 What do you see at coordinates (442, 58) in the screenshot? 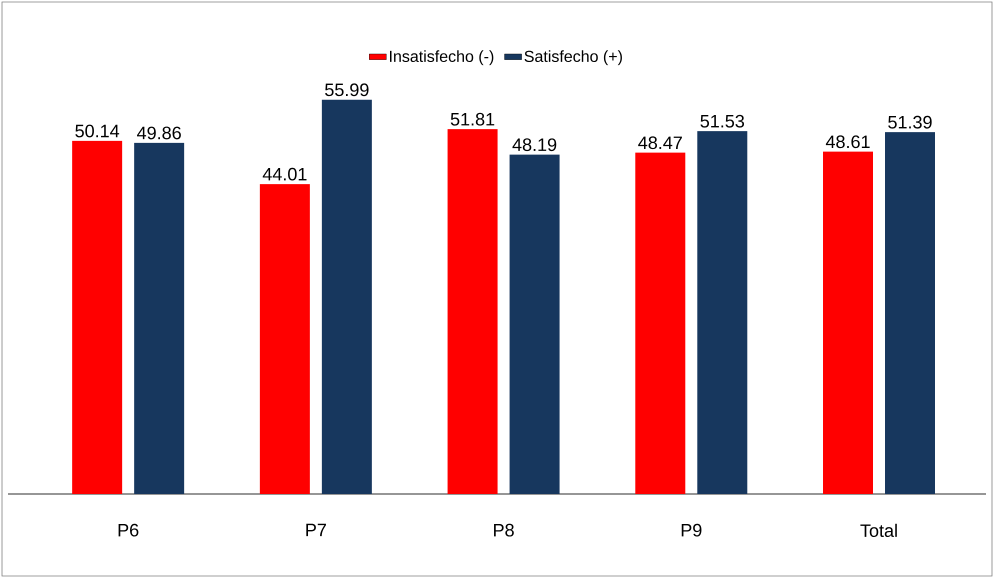
I see `legend-label: Insatisfecho (-)` at bounding box center [442, 58].